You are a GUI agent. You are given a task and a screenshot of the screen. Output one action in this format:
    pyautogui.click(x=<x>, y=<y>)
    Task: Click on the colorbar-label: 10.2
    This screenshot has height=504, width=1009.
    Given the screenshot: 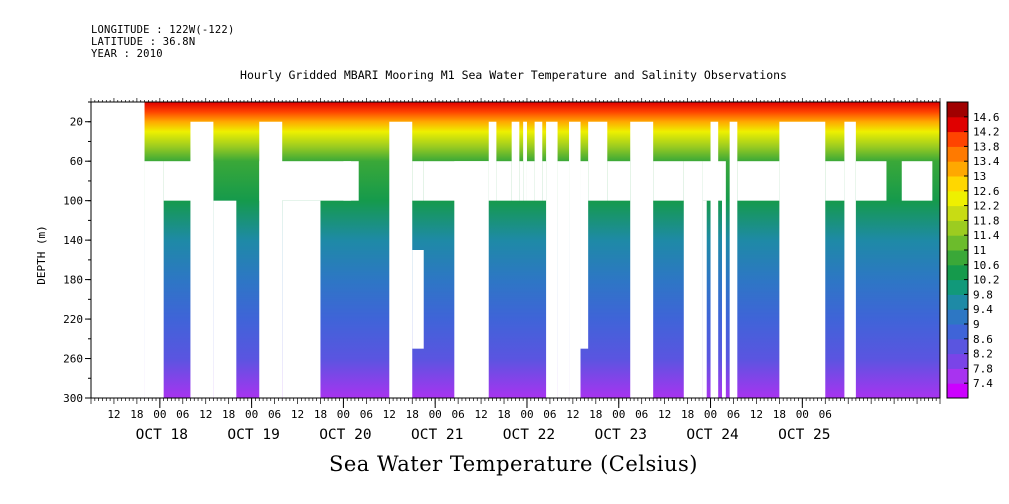 What is the action you would take?
    pyautogui.click(x=986, y=280)
    